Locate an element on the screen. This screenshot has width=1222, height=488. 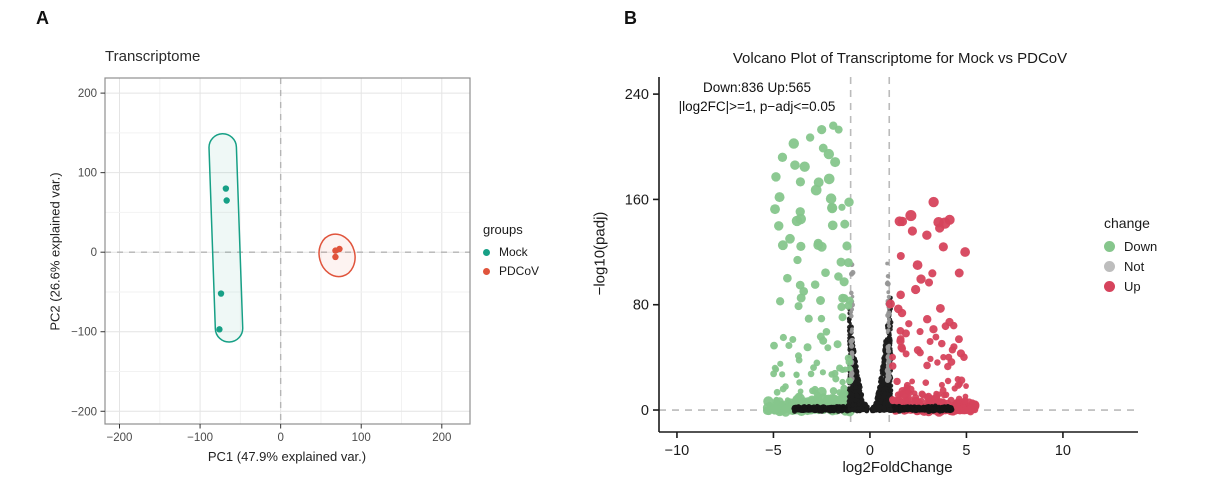
y-tick-label: 160 is located at coordinates (637, 200).